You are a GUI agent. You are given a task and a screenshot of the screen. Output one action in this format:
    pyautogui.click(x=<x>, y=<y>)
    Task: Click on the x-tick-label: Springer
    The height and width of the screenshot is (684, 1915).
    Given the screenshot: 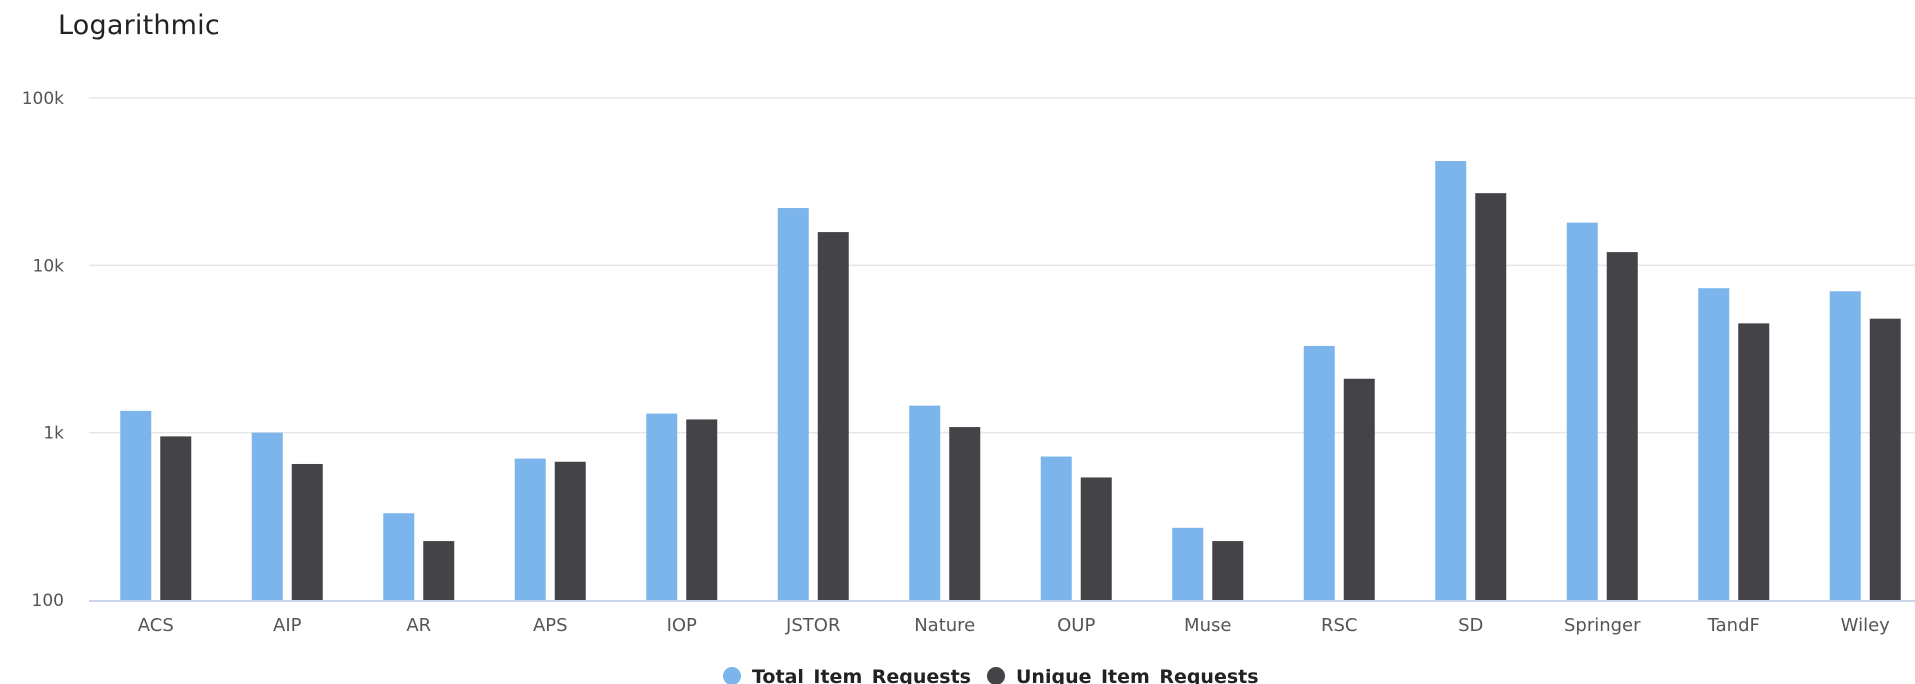 What is the action you would take?
    pyautogui.click(x=1602, y=625)
    